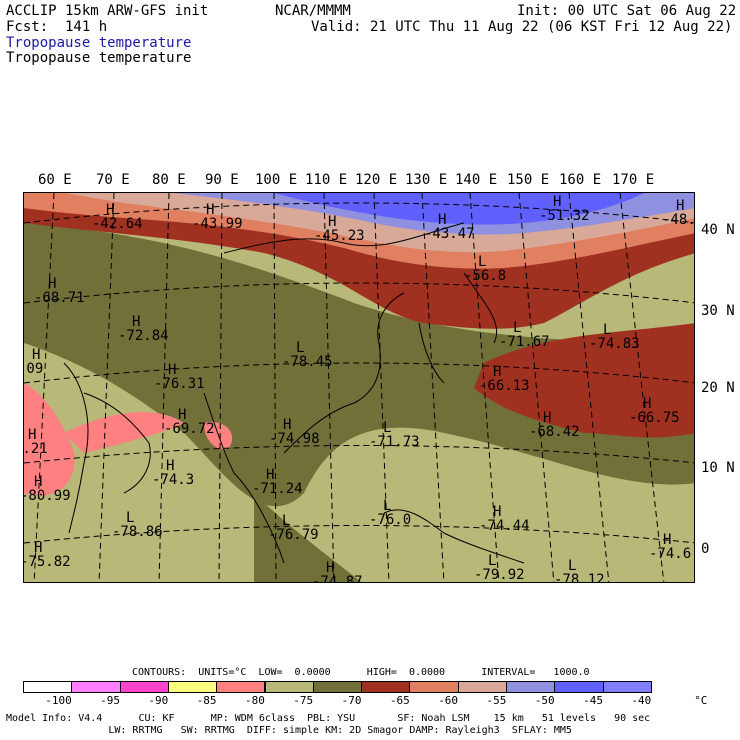 This screenshot has width=740, height=740. Describe the element at coordinates (137, 525) in the screenshot. I see `extremum-label: L -78.86` at that location.